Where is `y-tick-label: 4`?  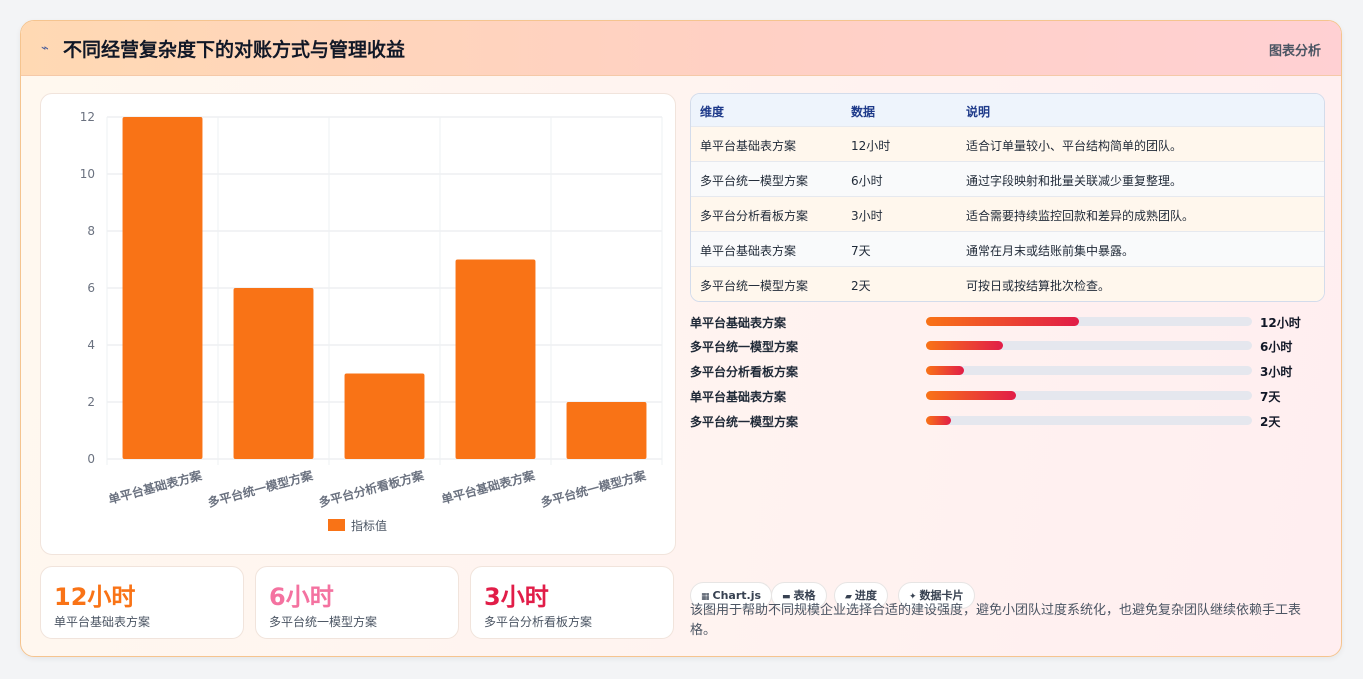
y-tick-label: 4 is located at coordinates (91, 345).